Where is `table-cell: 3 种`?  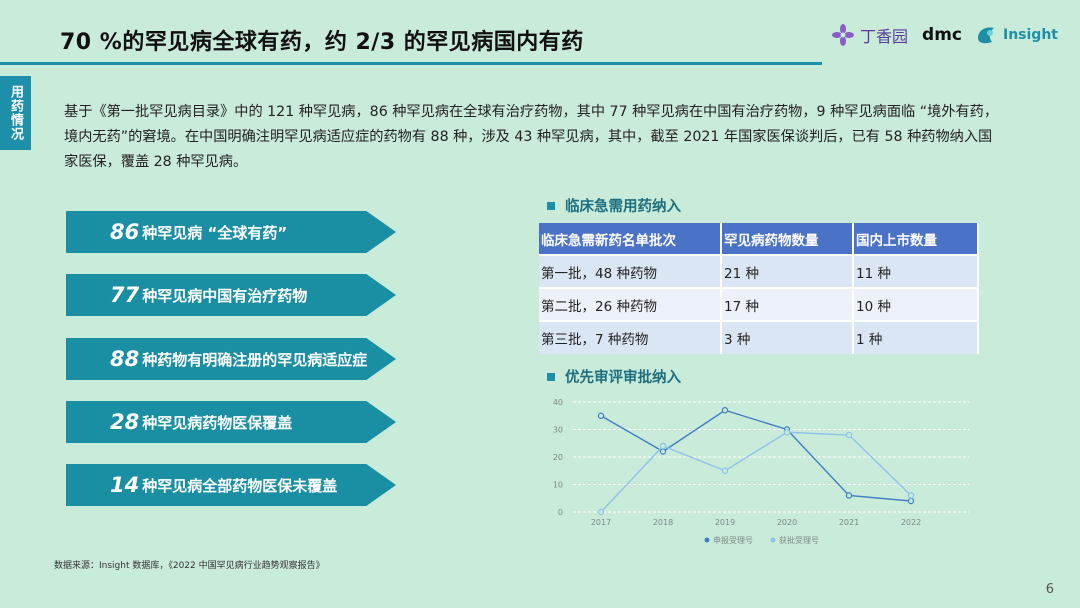 table-cell: 3 种 is located at coordinates (787, 337).